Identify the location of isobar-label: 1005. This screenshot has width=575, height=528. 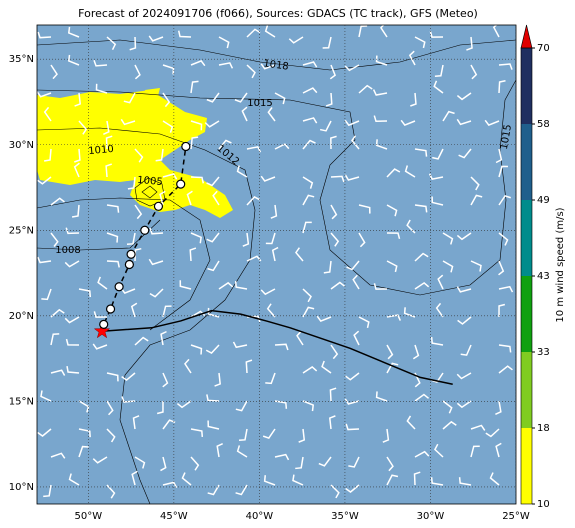
(150, 181).